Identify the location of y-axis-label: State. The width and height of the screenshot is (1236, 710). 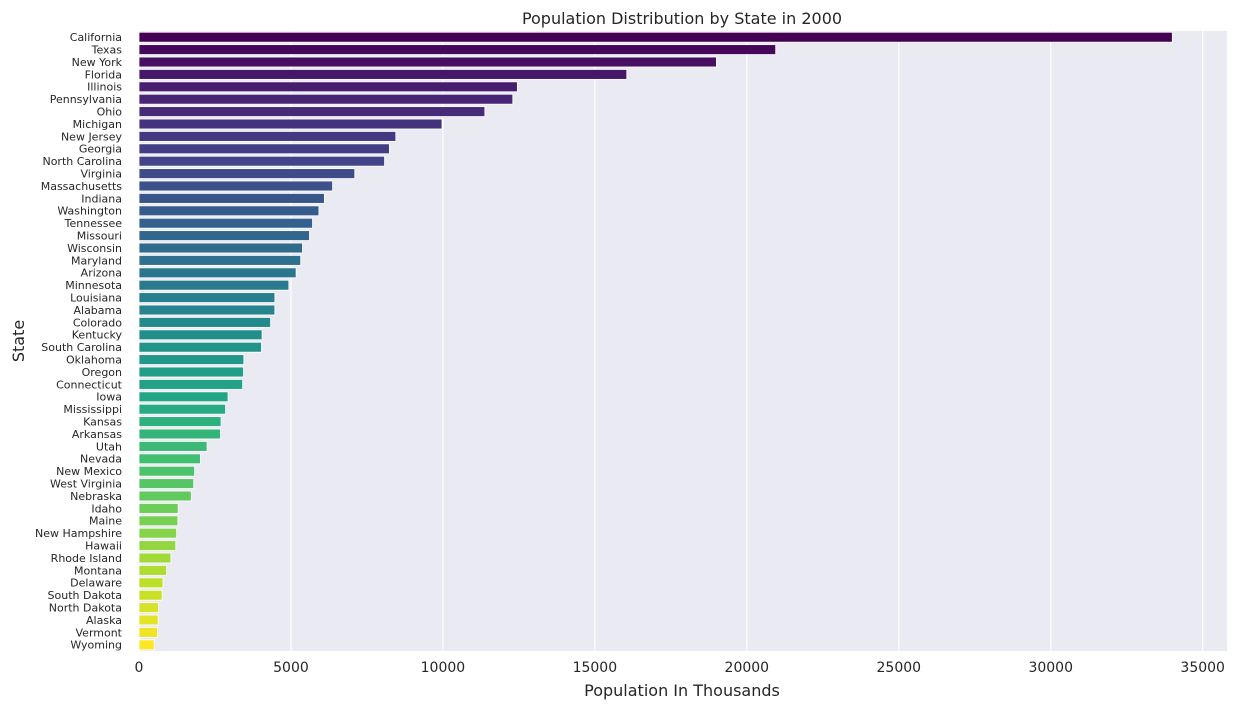
(18, 341).